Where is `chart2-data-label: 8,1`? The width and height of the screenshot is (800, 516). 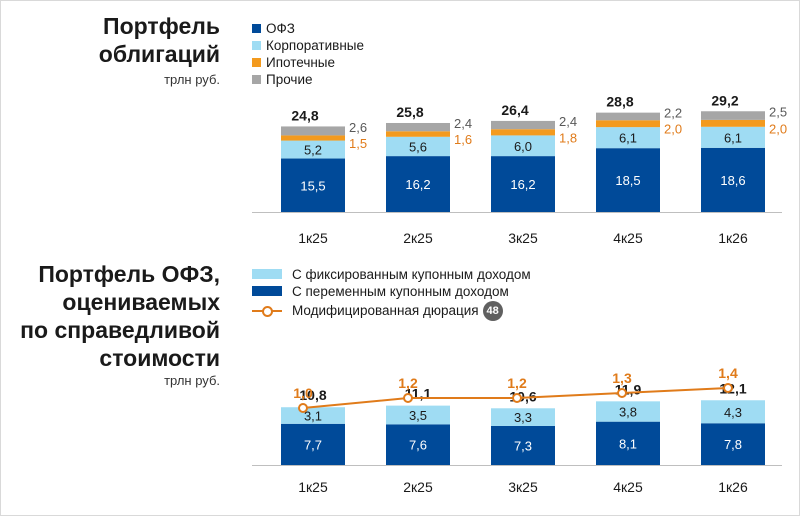 chart2-data-label: 8,1 is located at coordinates (628, 443).